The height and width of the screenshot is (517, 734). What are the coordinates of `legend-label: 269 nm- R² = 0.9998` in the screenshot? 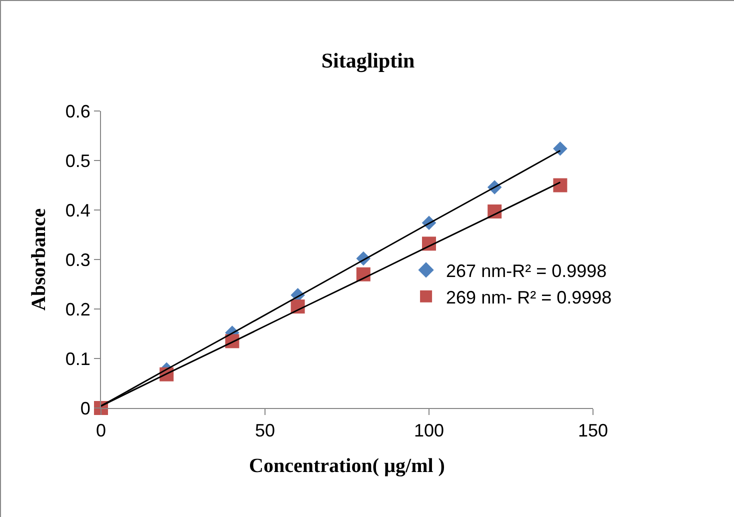 It's located at (529, 297).